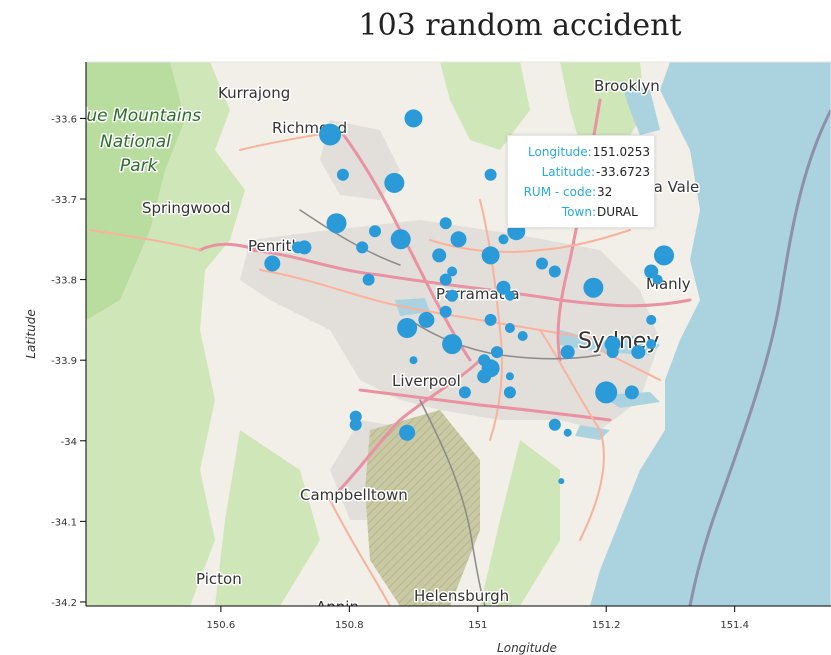  What do you see at coordinates (426, 381) in the screenshot?
I see `place-label: Liverpool` at bounding box center [426, 381].